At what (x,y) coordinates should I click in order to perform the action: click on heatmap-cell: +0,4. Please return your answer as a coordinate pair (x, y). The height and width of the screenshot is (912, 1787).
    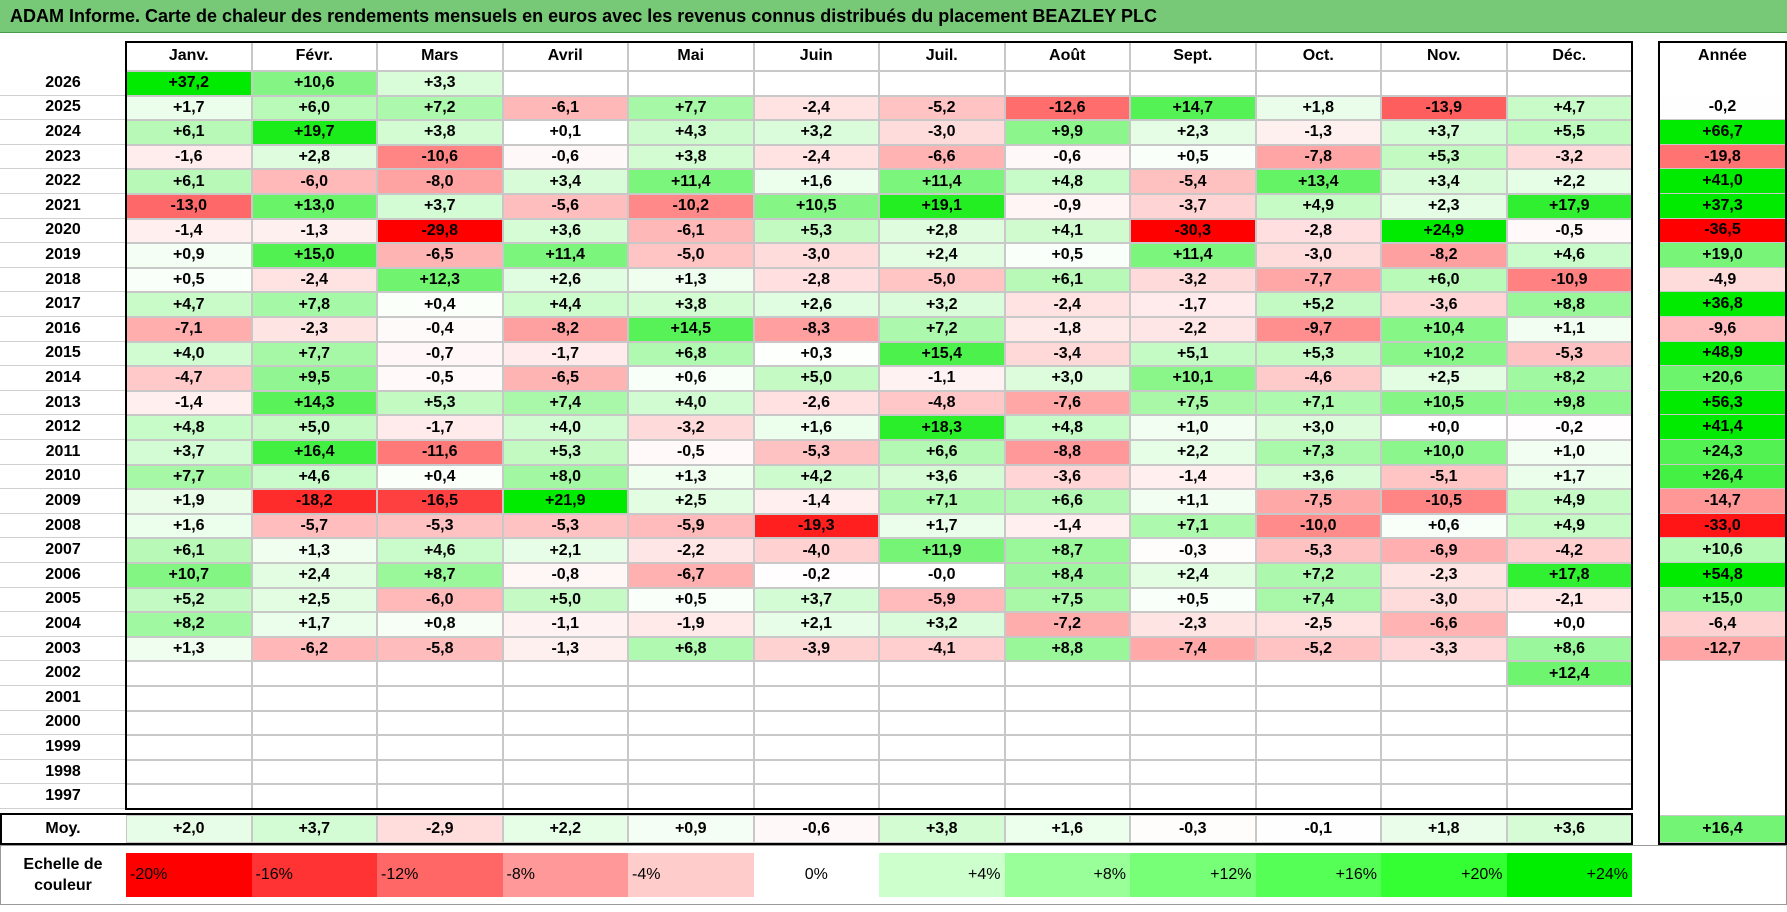
    Looking at the image, I should click on (440, 304).